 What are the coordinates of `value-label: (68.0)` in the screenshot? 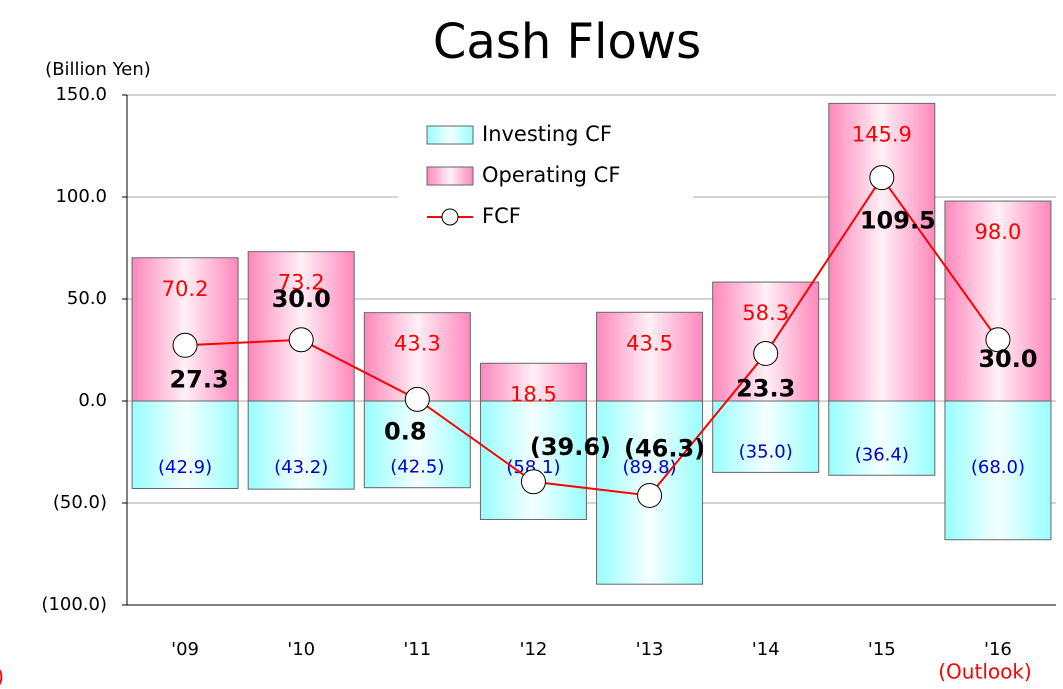 It's located at (998, 467).